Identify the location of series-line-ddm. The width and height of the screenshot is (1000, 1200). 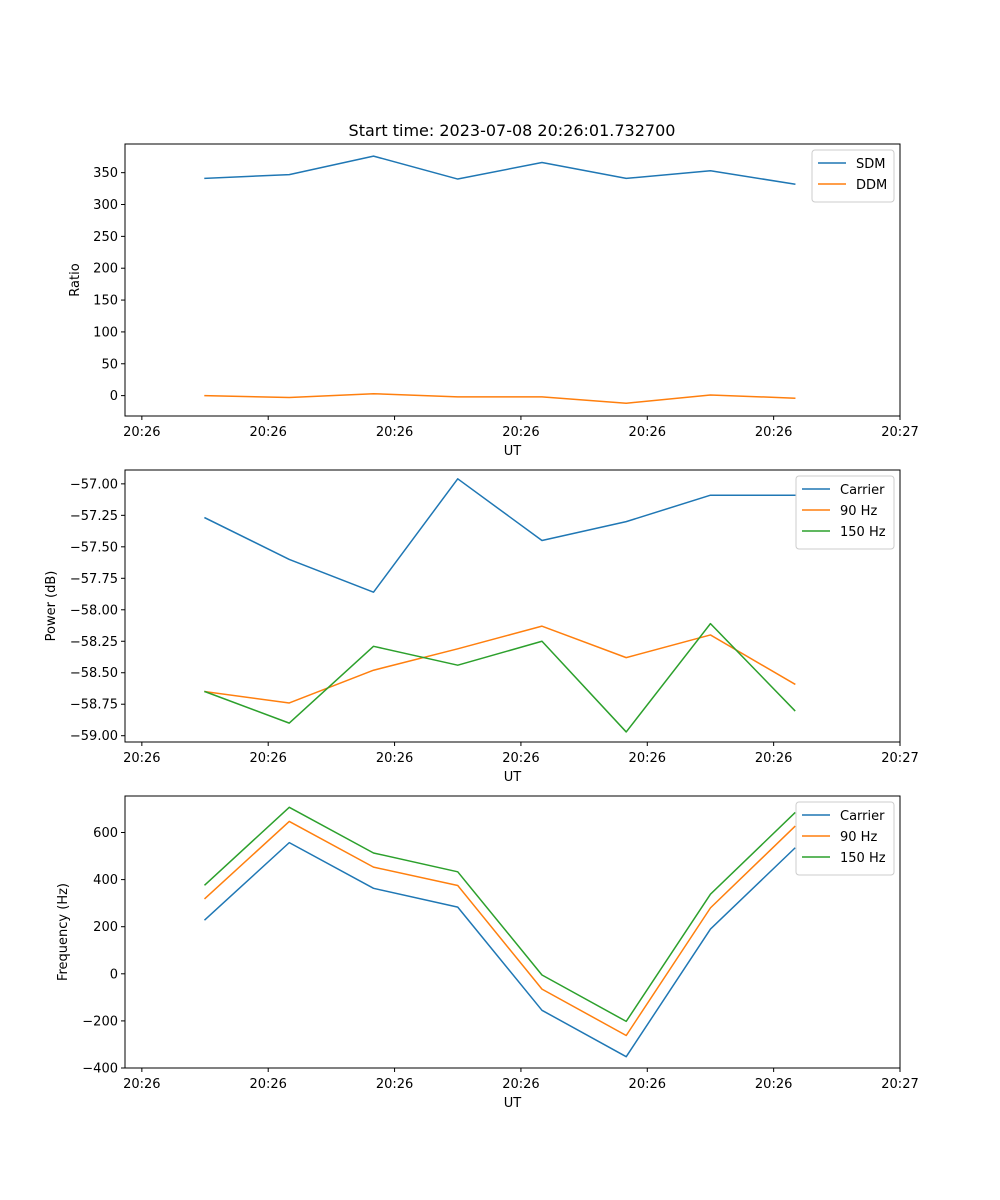
(500, 398).